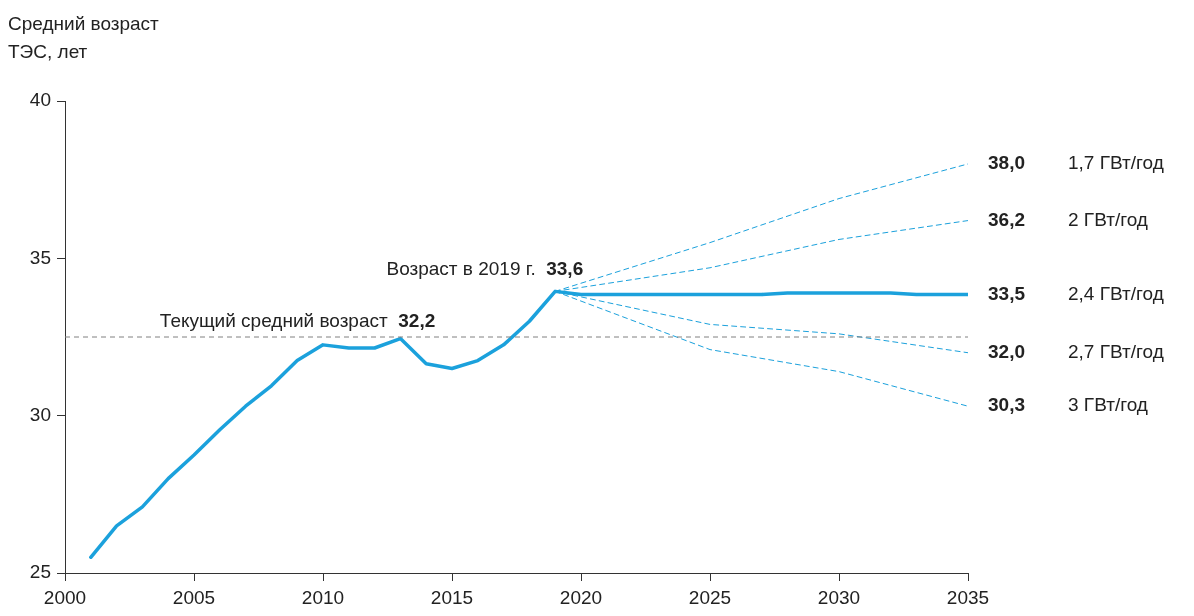 The image size is (1194, 616). Describe the element at coordinates (194, 597) in the screenshot. I see `x-tick-label: 2005` at that location.